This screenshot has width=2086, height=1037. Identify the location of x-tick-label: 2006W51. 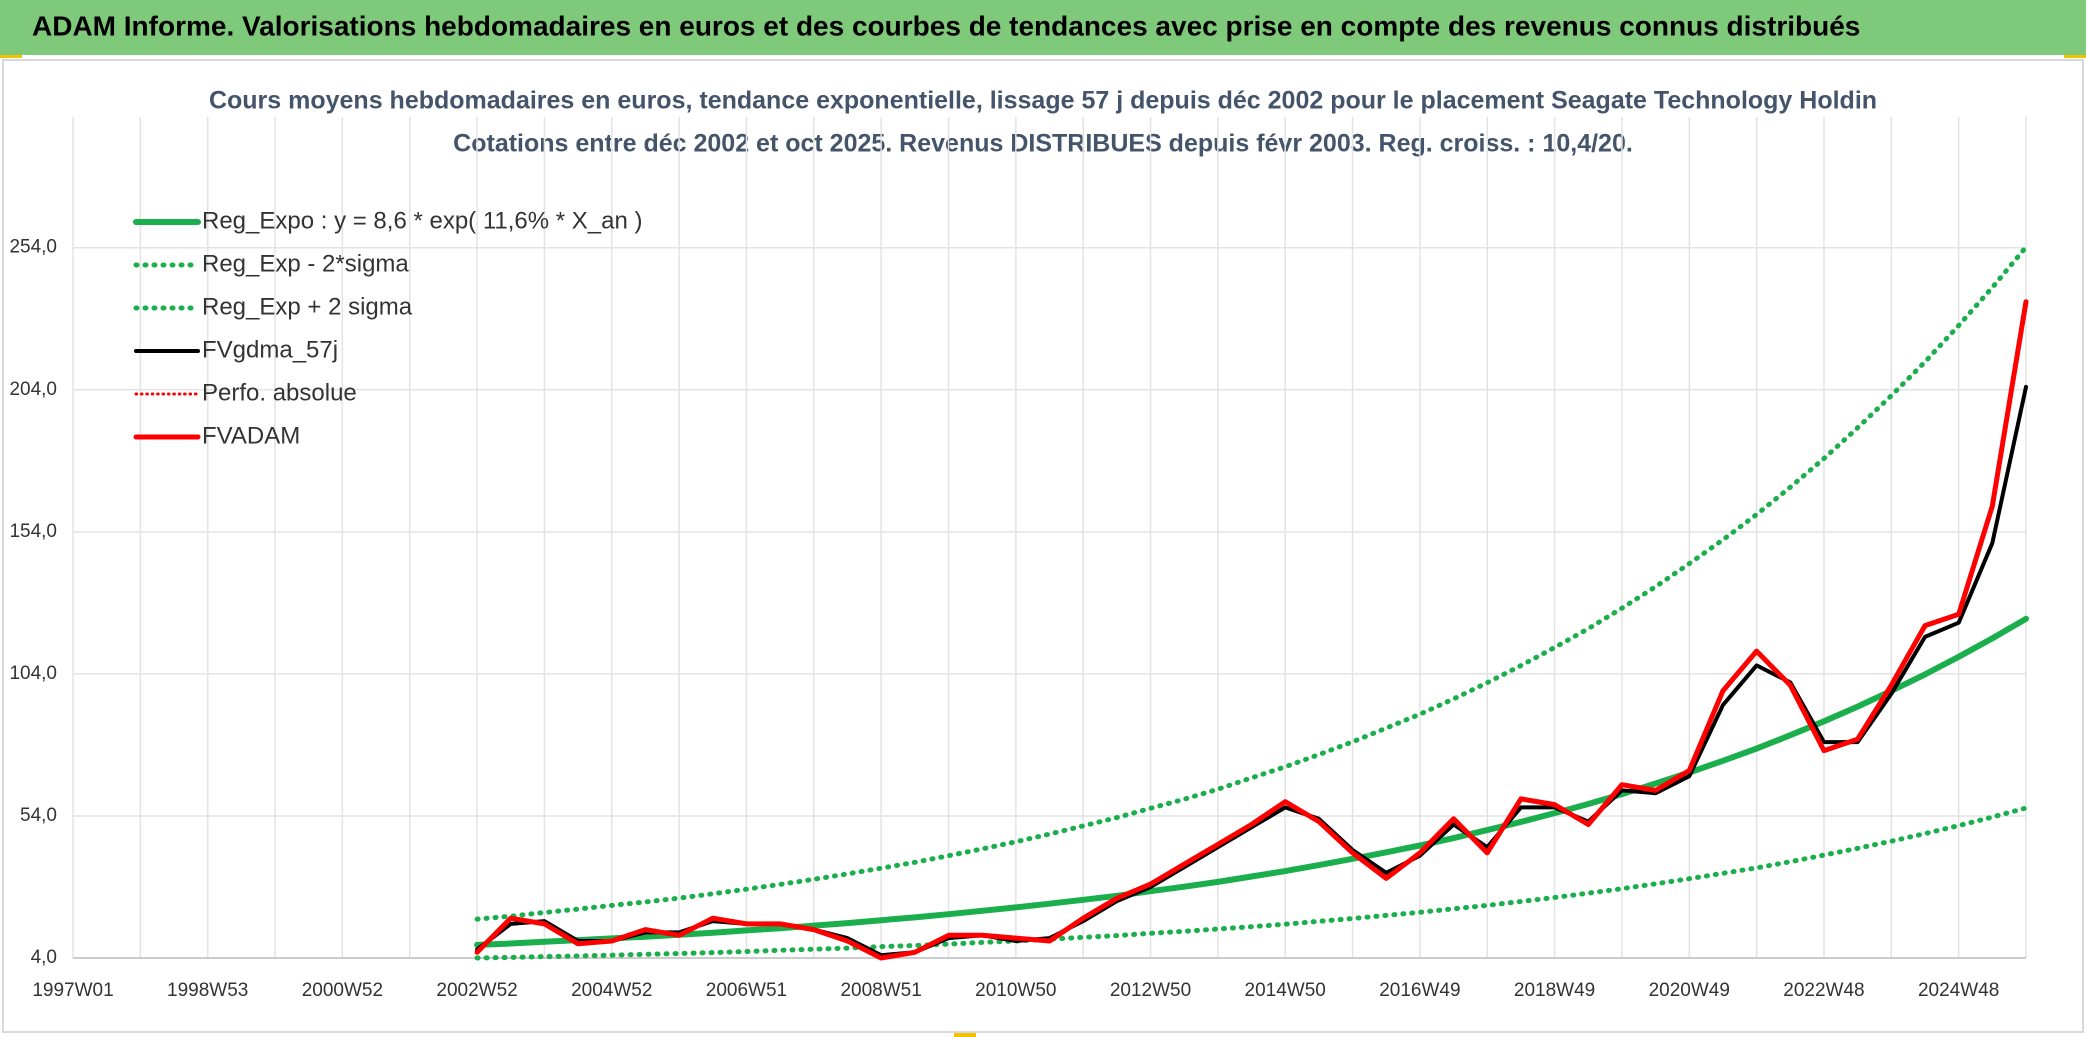
(746, 990).